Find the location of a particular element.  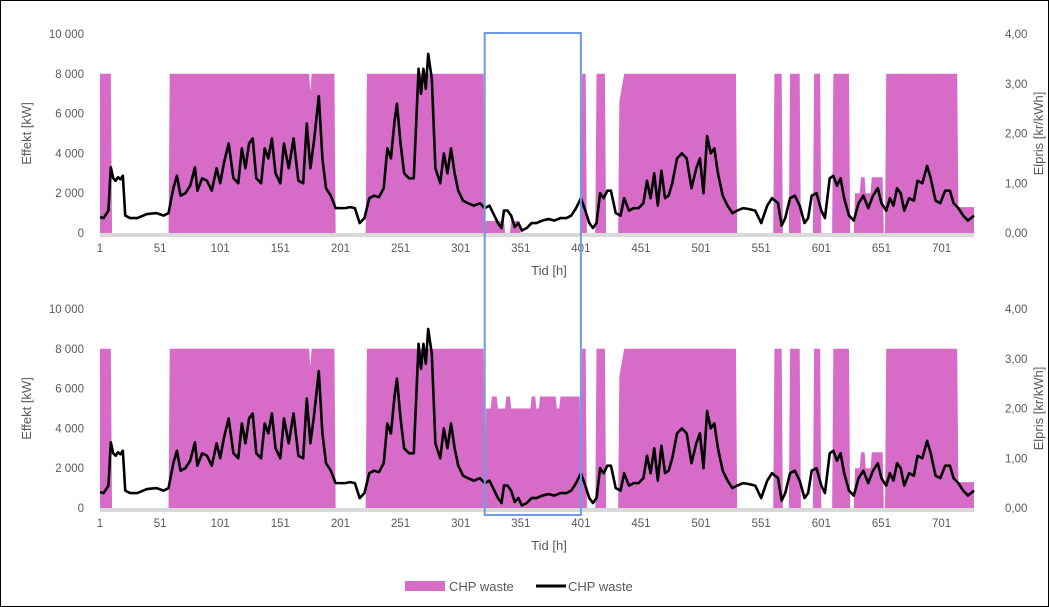

x-tick-label: 401 is located at coordinates (580, 524).